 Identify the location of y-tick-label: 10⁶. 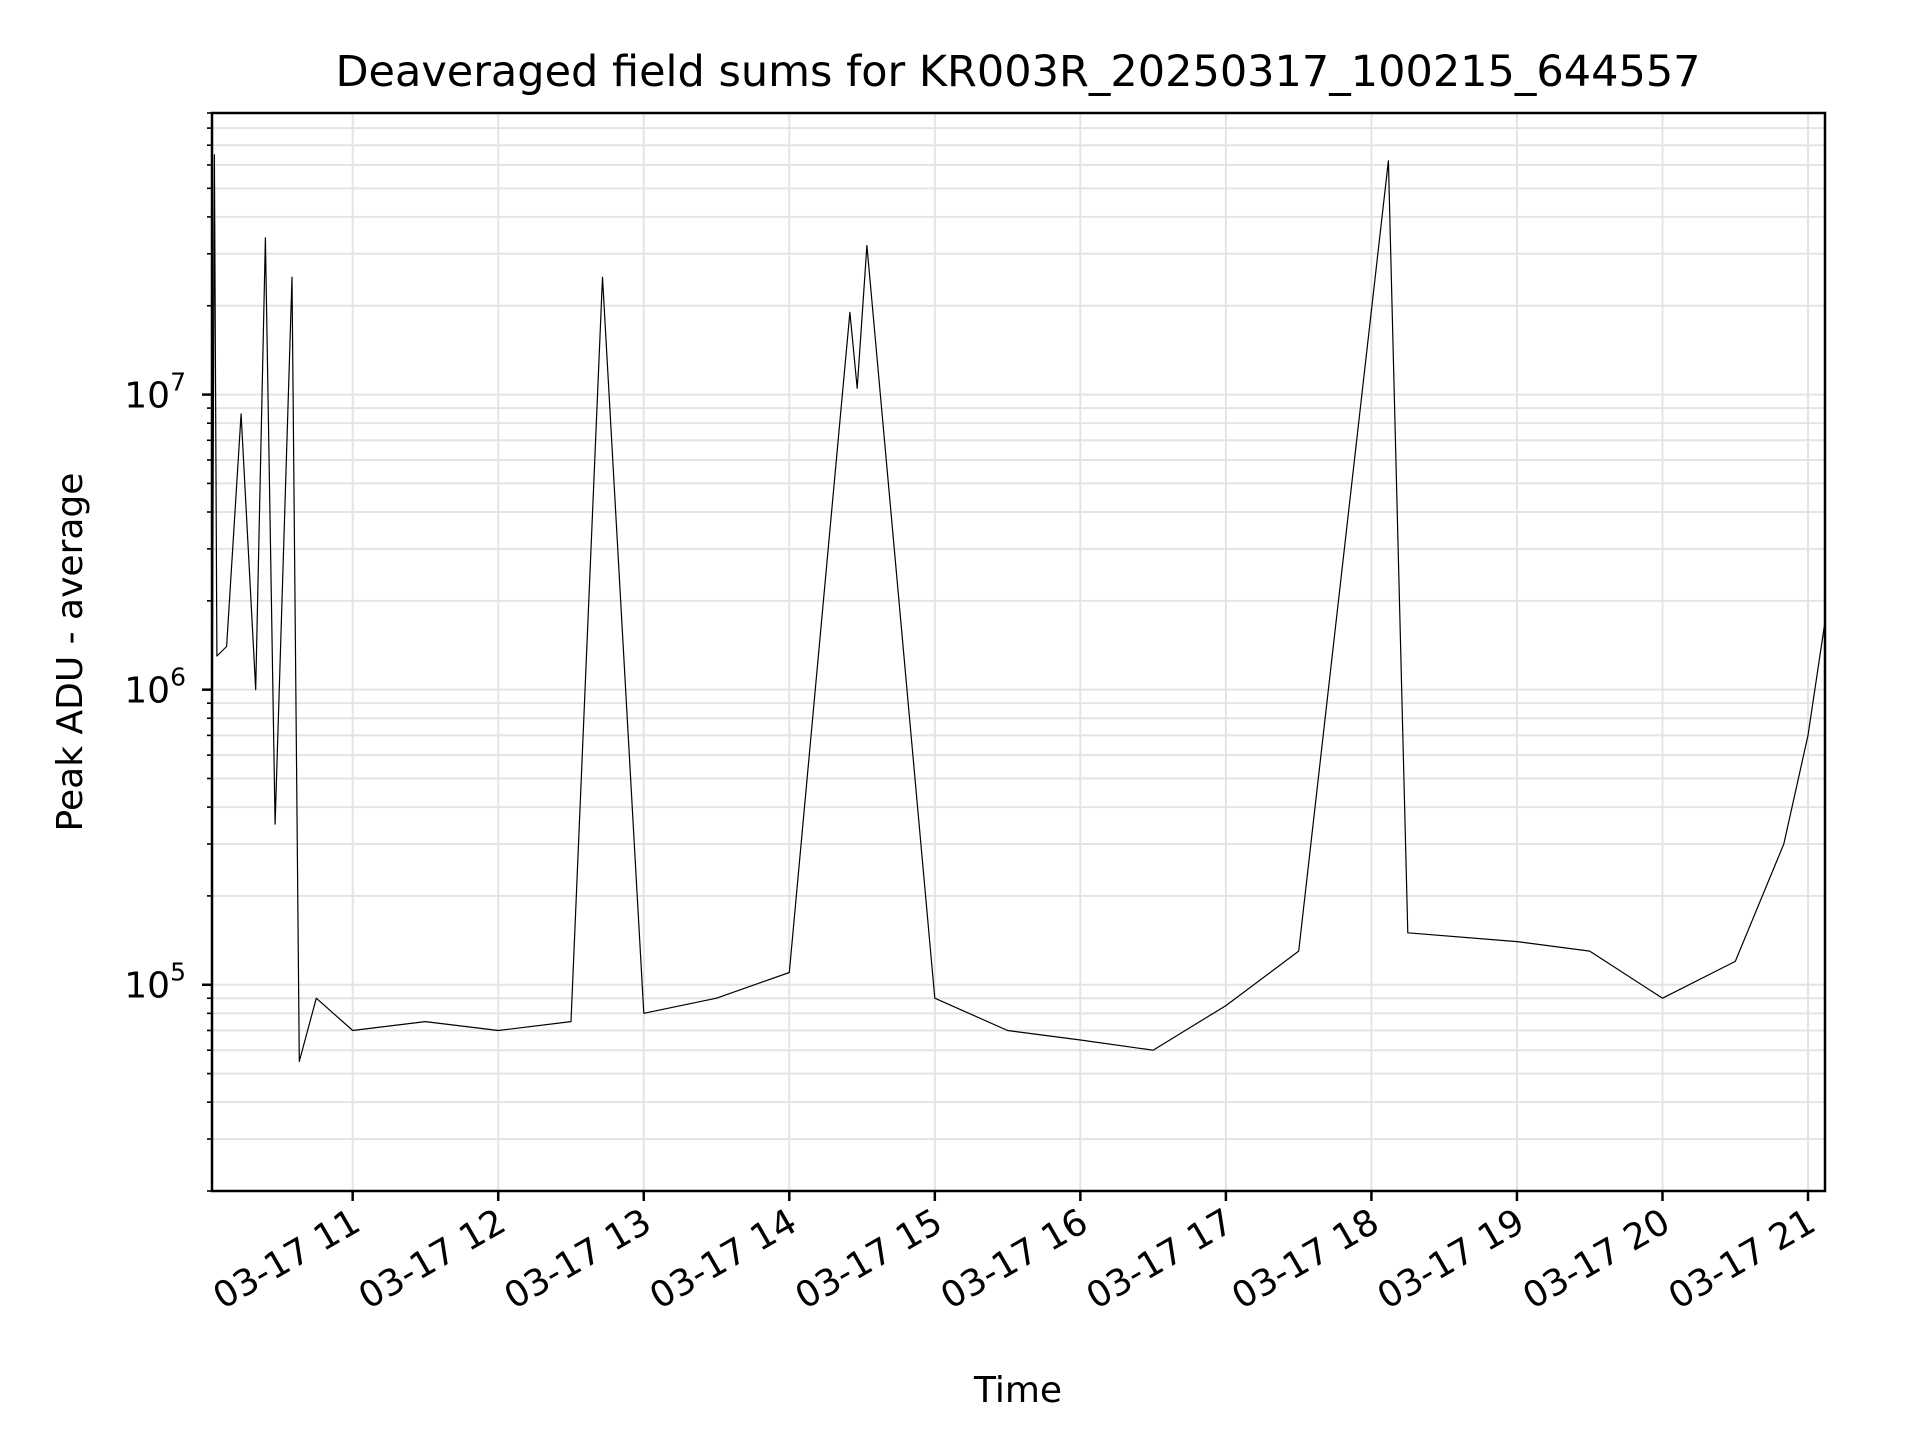
(155, 687).